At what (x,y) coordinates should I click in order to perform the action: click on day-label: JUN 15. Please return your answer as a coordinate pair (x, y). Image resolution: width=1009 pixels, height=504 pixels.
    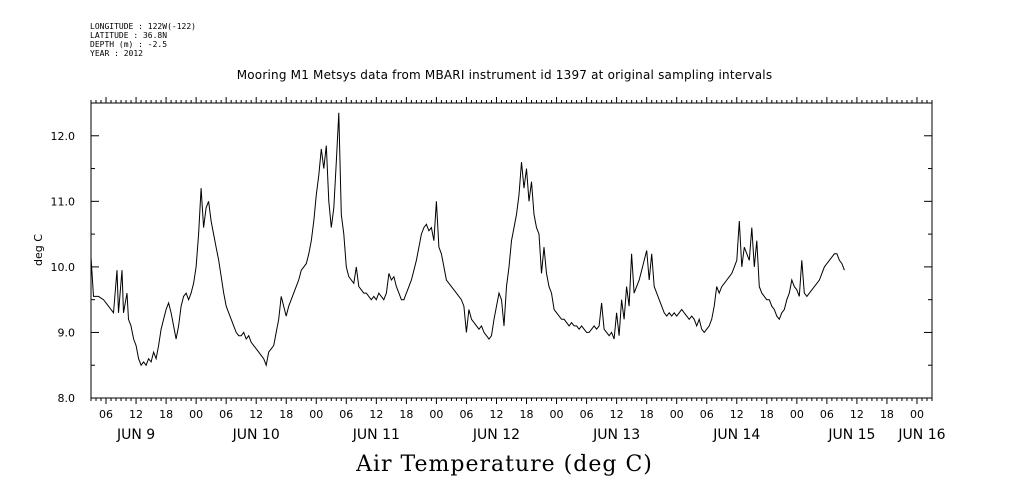
    Looking at the image, I should click on (851, 435).